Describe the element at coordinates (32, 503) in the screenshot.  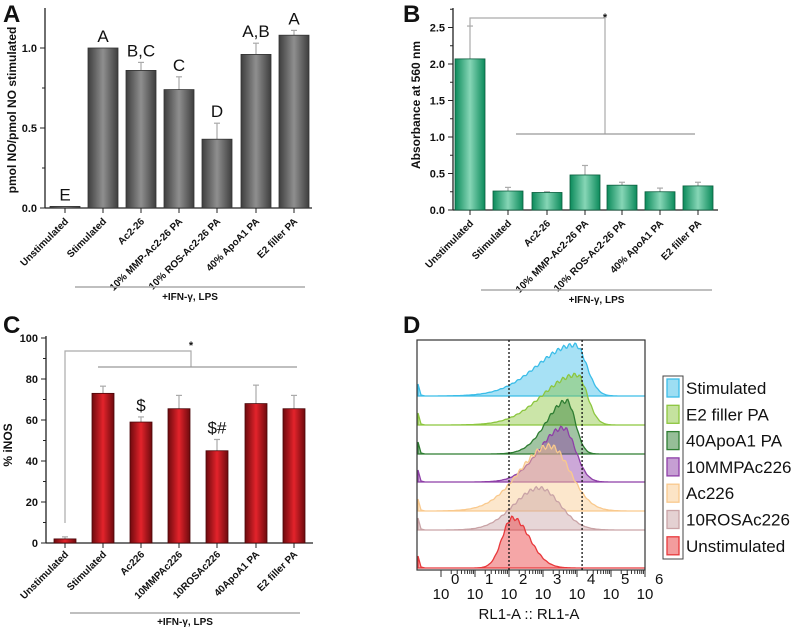
I see `y-tick-label: 20` at that location.